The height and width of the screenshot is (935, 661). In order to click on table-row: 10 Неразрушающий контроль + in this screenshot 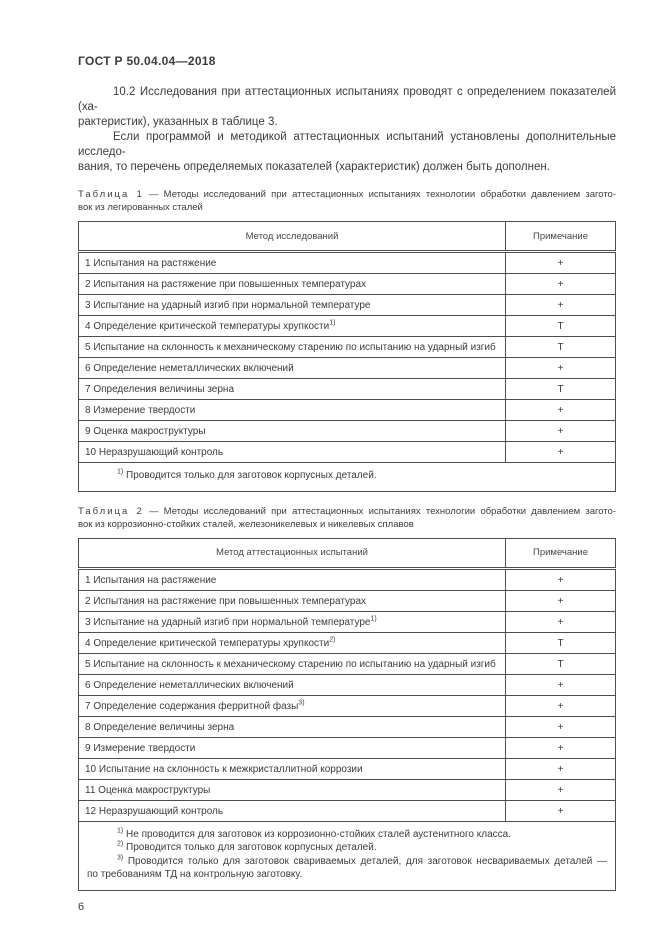, I will do `click(347, 452)`.